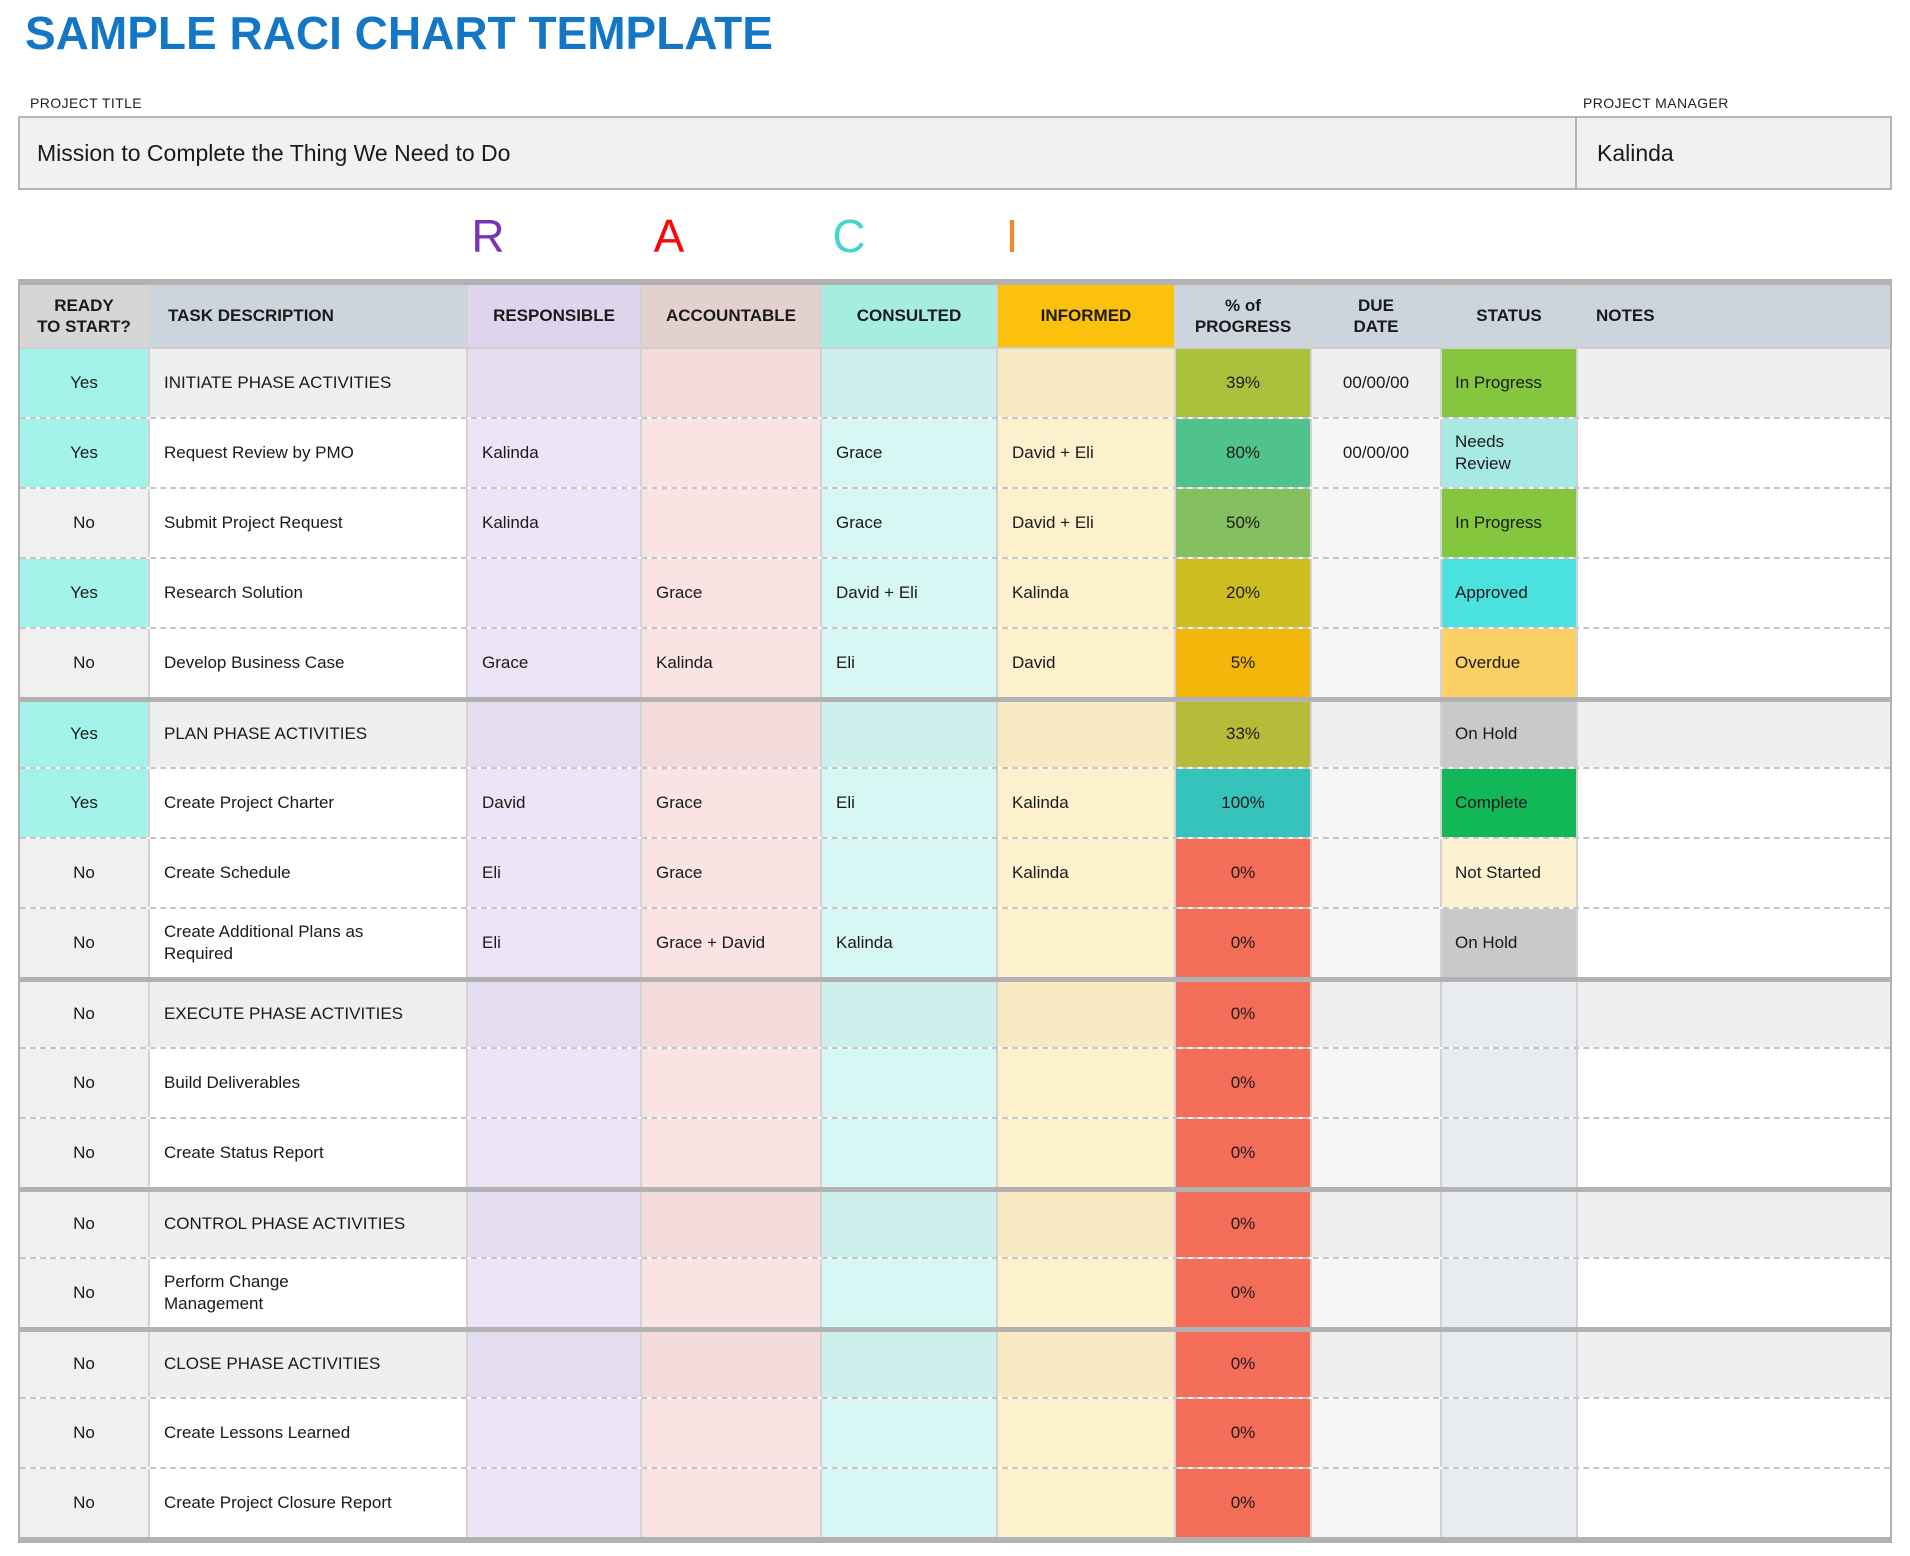  What do you see at coordinates (732, 943) in the screenshot?
I see `cell-accountable: Grace + David` at bounding box center [732, 943].